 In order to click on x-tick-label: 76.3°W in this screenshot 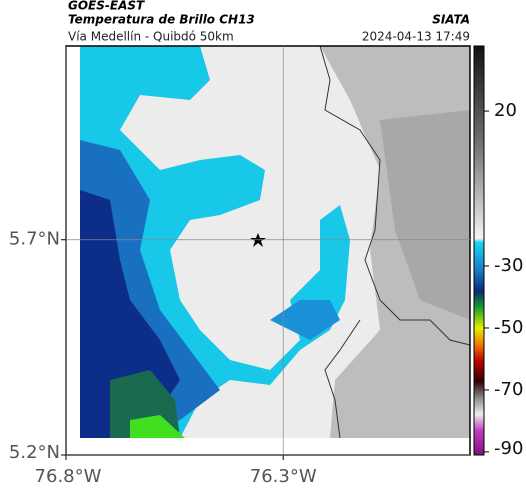, I will do `click(283, 476)`.